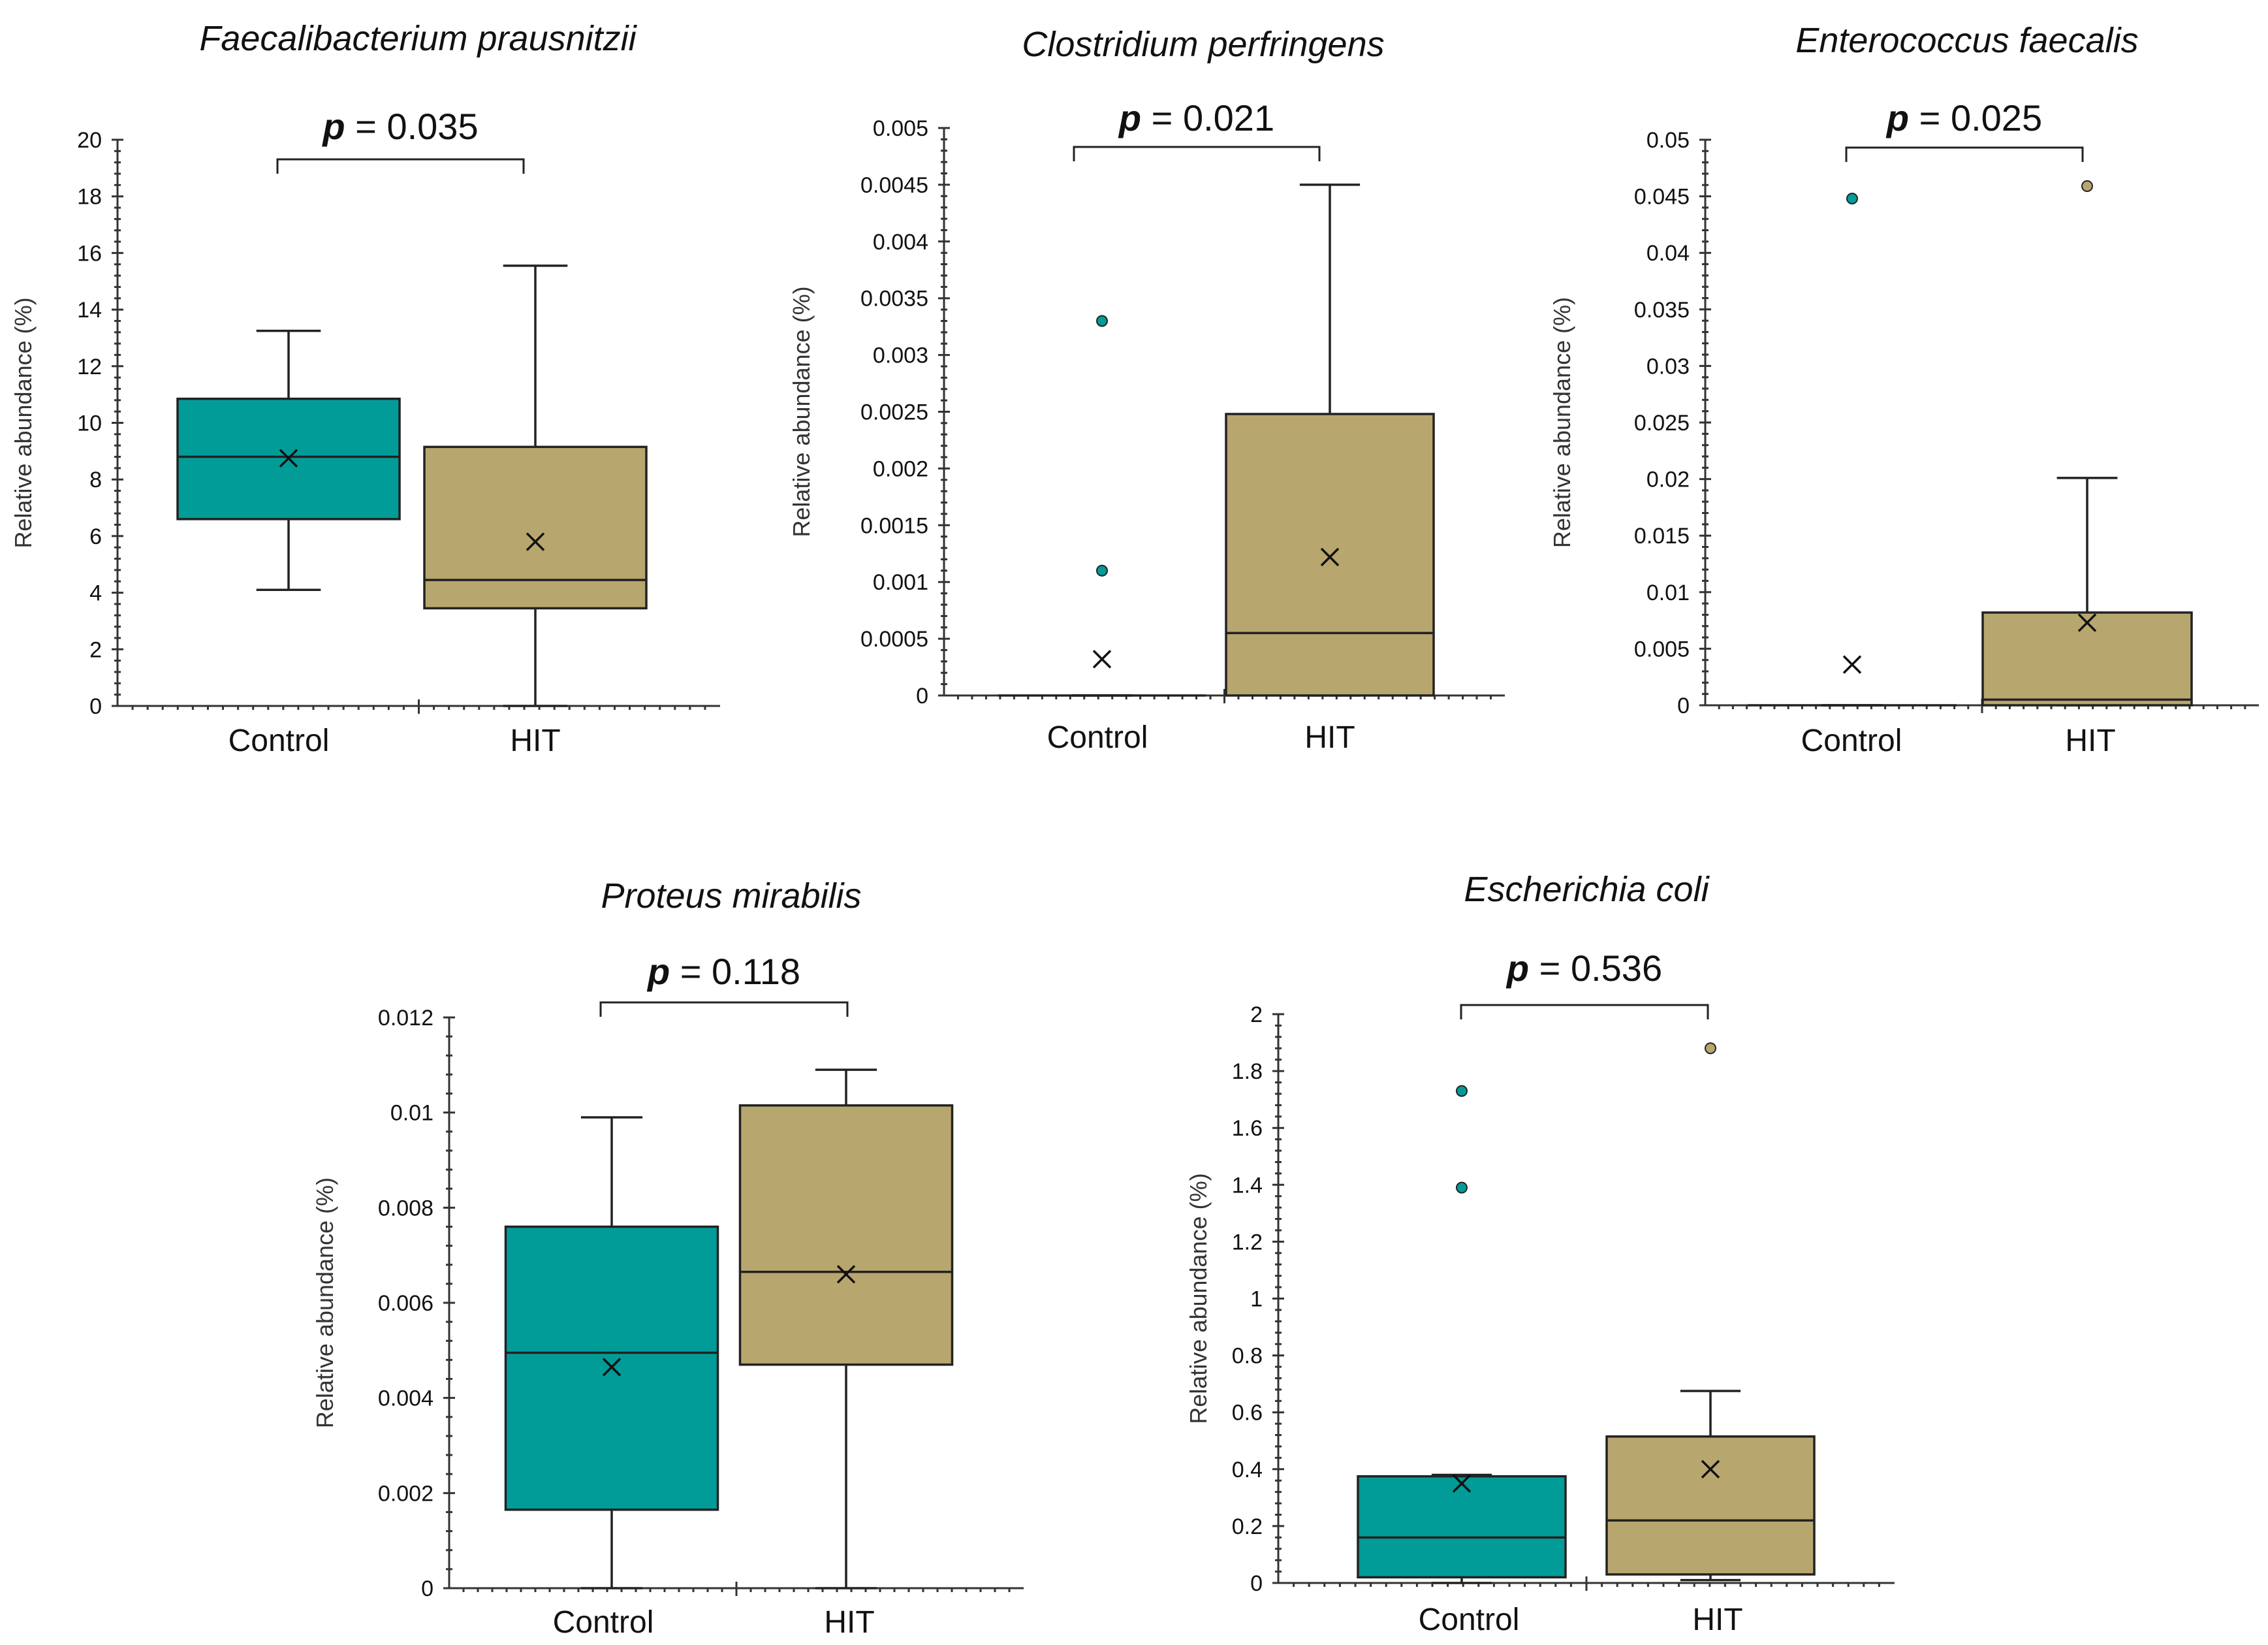 Image resolution: width=2268 pixels, height=1645 pixels. What do you see at coordinates (731, 896) in the screenshot?
I see `panel-title: Proteus mirabilis` at bounding box center [731, 896].